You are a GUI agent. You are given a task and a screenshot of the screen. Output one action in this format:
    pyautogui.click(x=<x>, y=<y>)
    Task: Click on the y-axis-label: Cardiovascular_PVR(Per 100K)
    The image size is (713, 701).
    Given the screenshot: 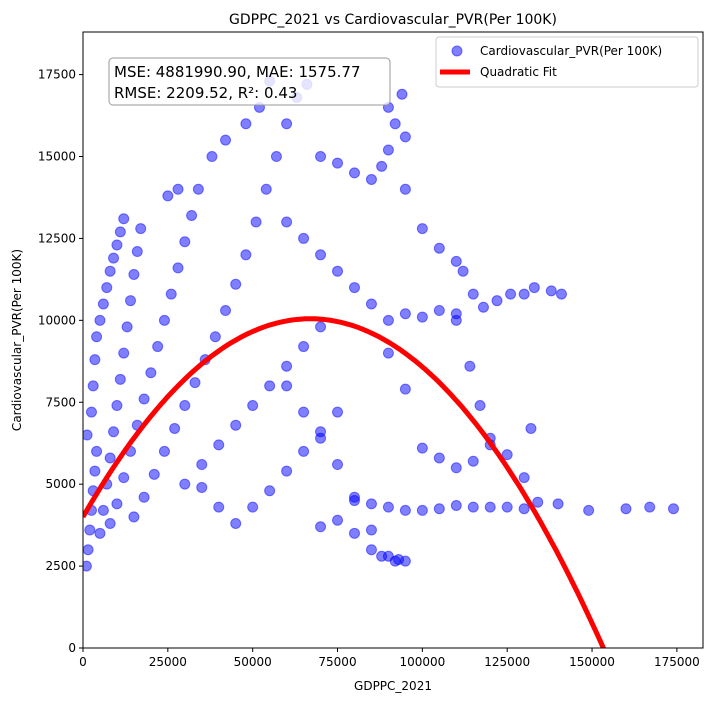 What is the action you would take?
    pyautogui.click(x=17, y=340)
    